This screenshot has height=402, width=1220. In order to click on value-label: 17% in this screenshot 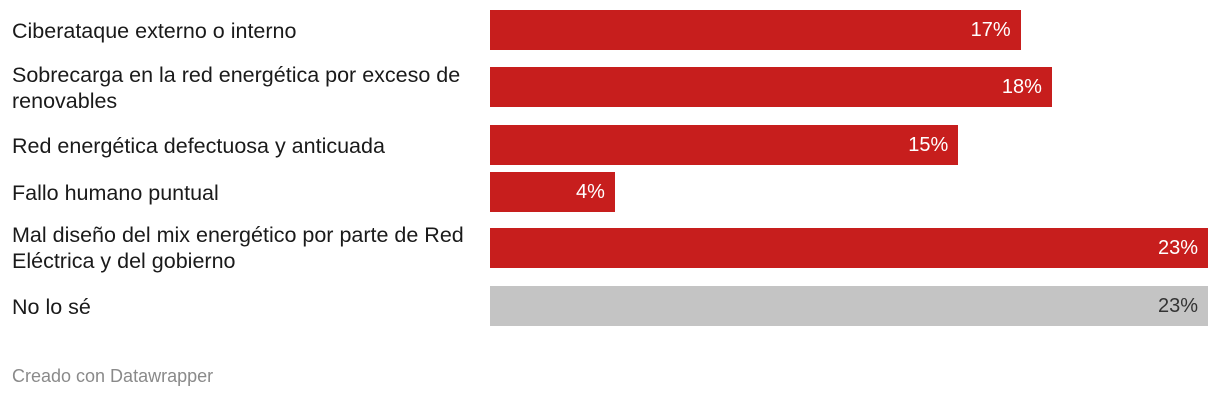, I will do `click(990, 30)`.